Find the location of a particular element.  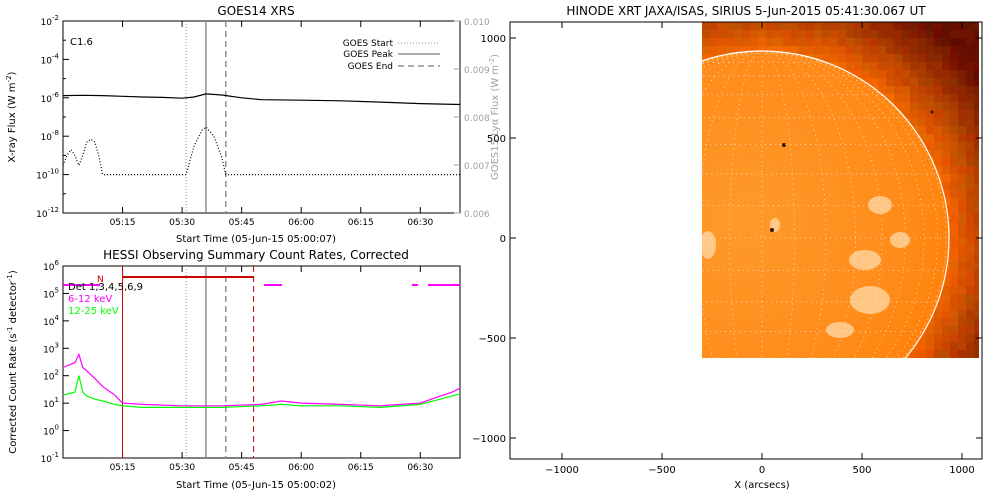

goes-ytick-label: 10-12 is located at coordinates (47, 213).